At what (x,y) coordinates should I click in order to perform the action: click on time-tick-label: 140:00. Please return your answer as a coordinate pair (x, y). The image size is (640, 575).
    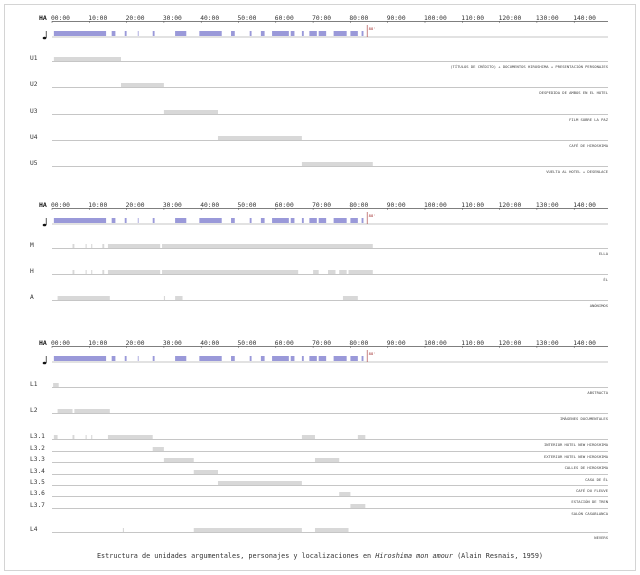
    Looking at the image, I should click on (584, 205).